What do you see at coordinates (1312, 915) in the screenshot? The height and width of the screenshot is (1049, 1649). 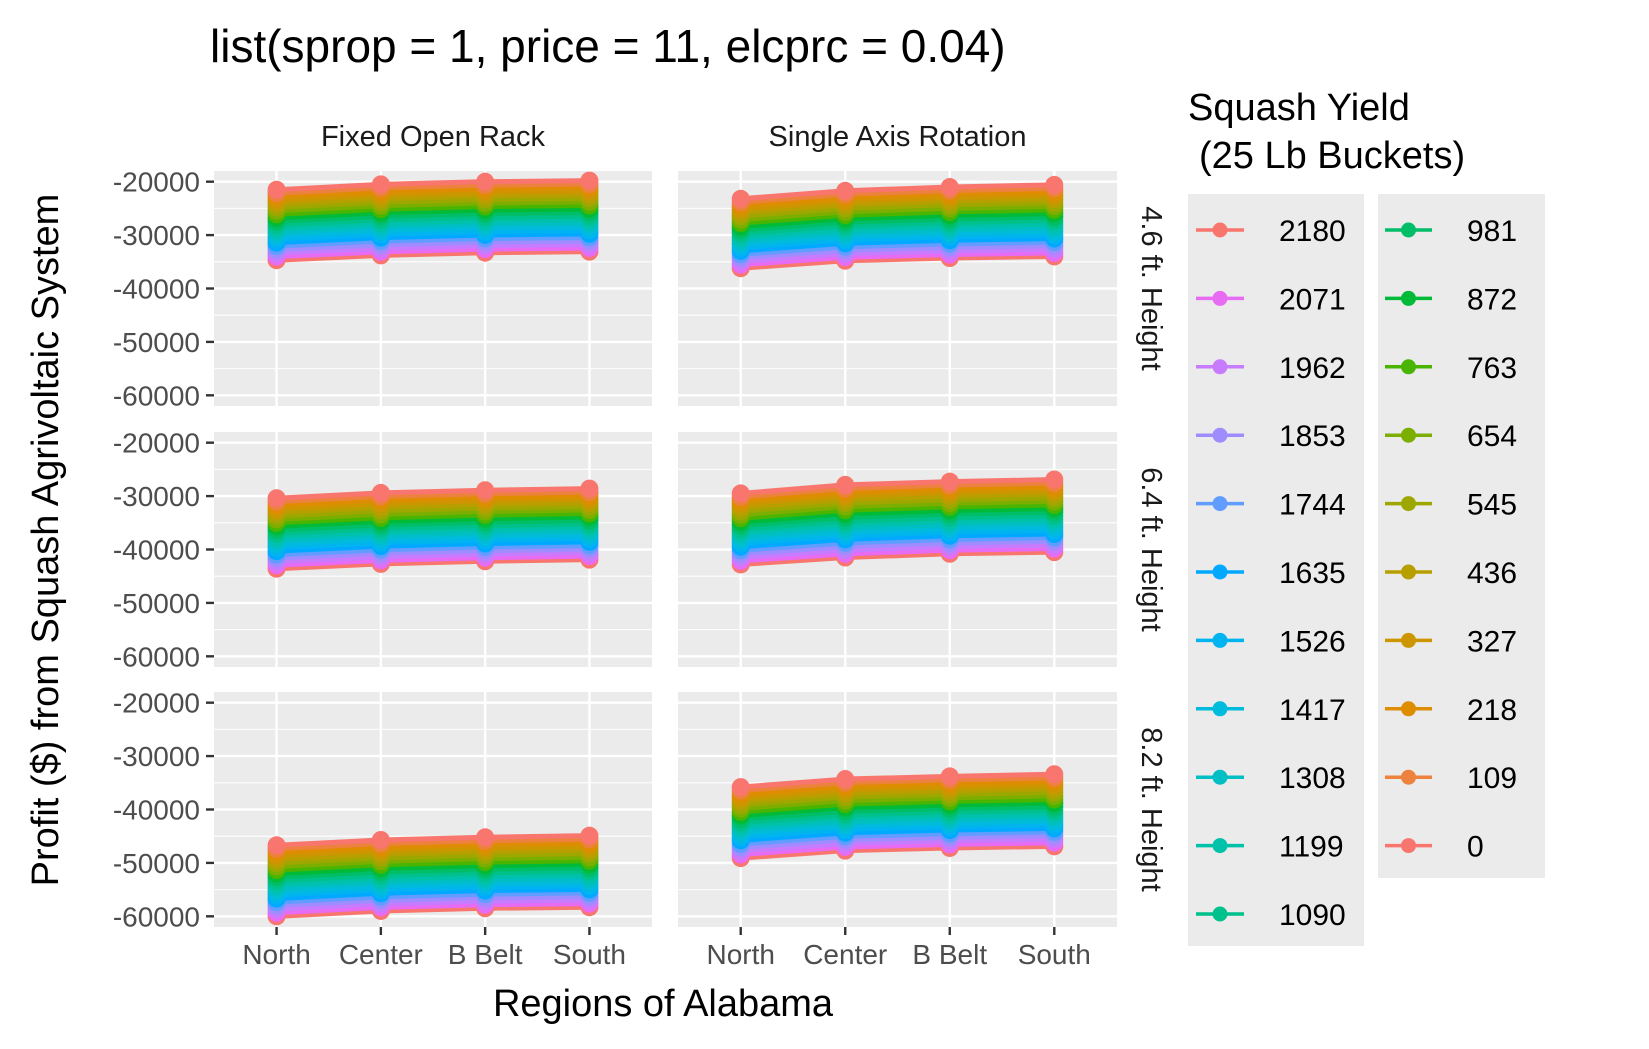 I see `legend-label: 1090` at bounding box center [1312, 915].